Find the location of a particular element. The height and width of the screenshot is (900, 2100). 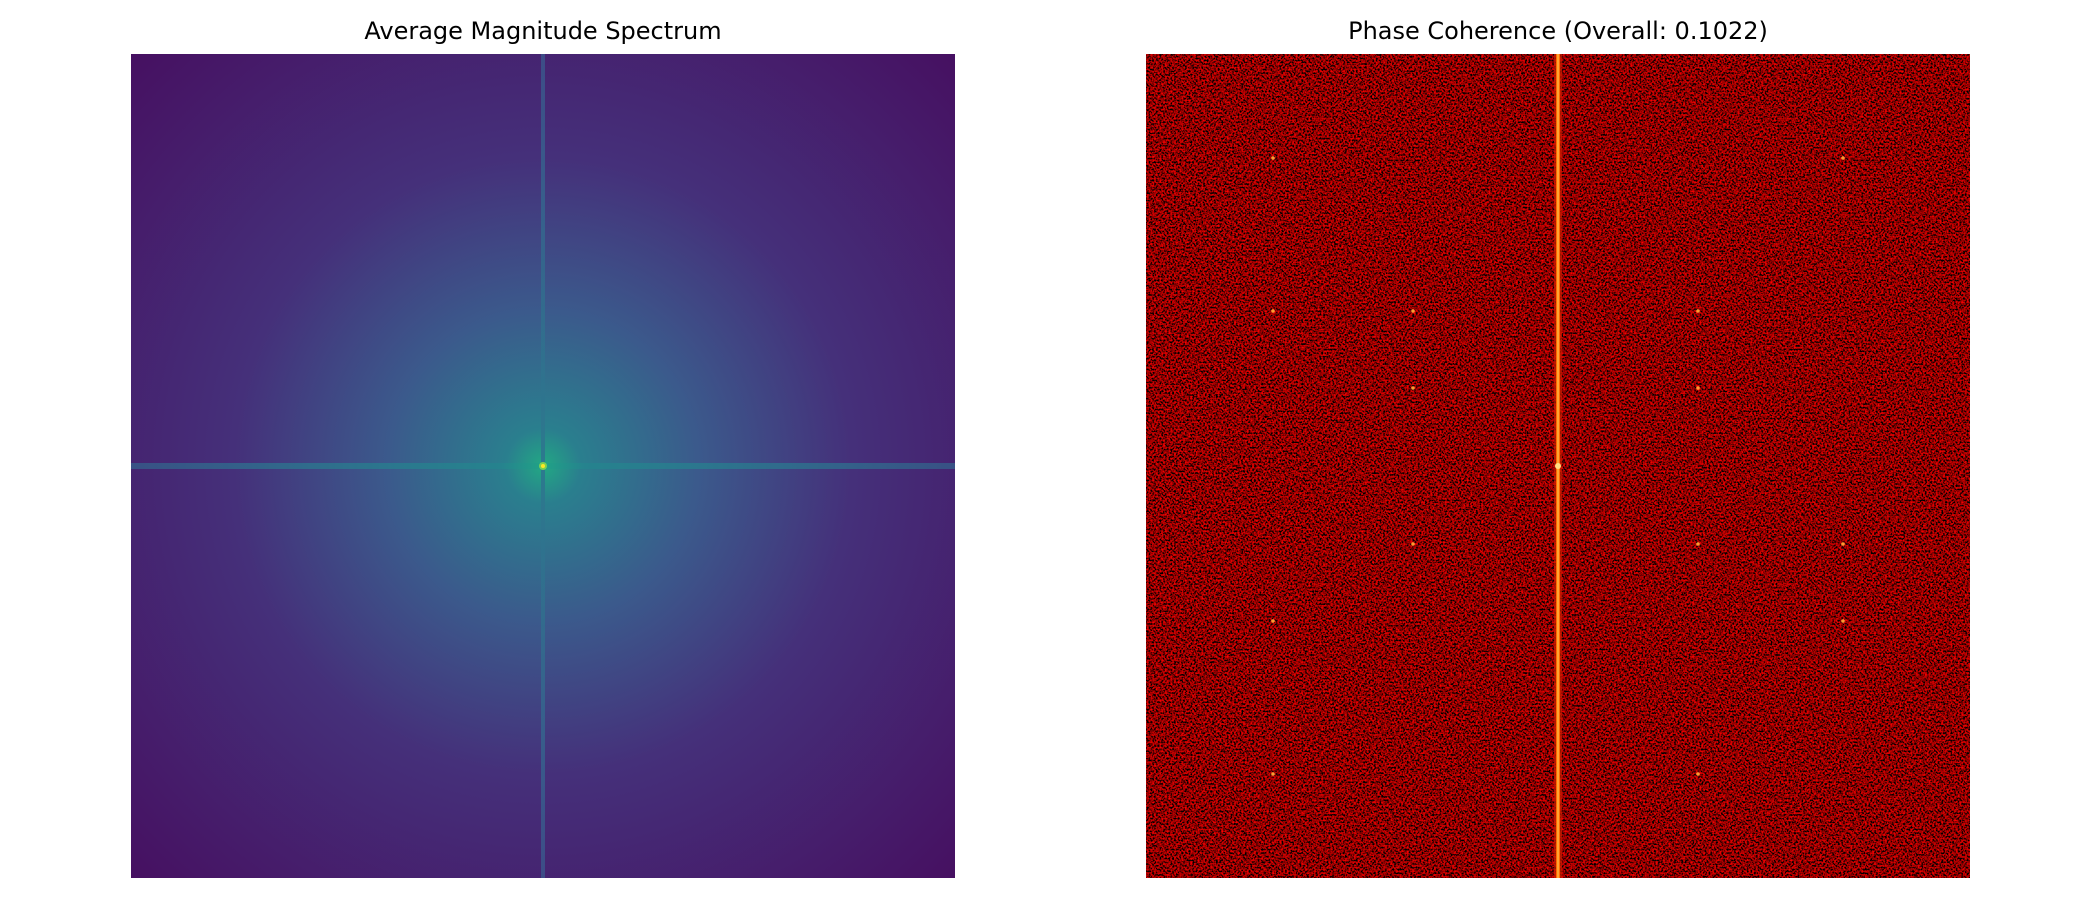

dc-peak is located at coordinates (1558, 466).